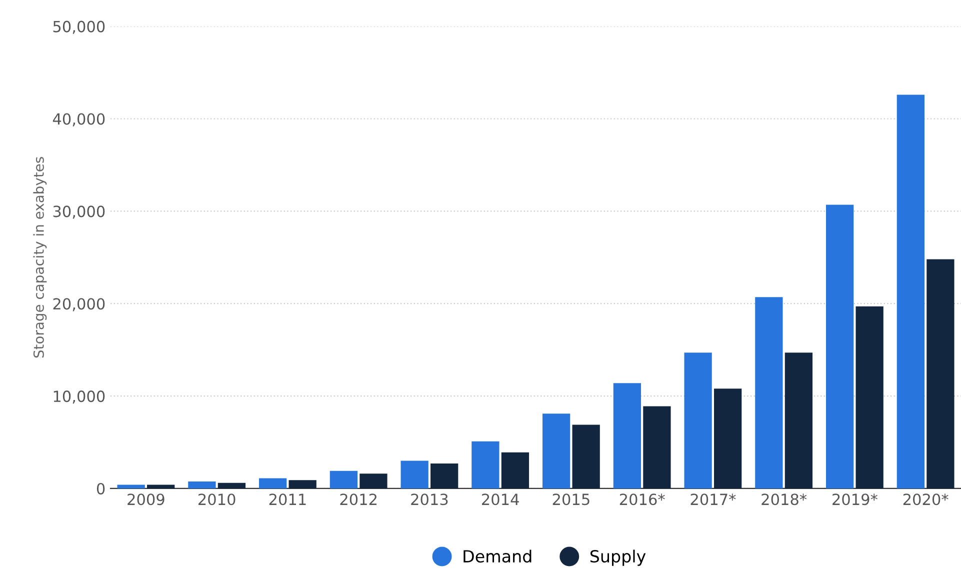 This screenshot has height=585, width=961. Describe the element at coordinates (78, 119) in the screenshot. I see `y-tick-label: 40,000` at that location.